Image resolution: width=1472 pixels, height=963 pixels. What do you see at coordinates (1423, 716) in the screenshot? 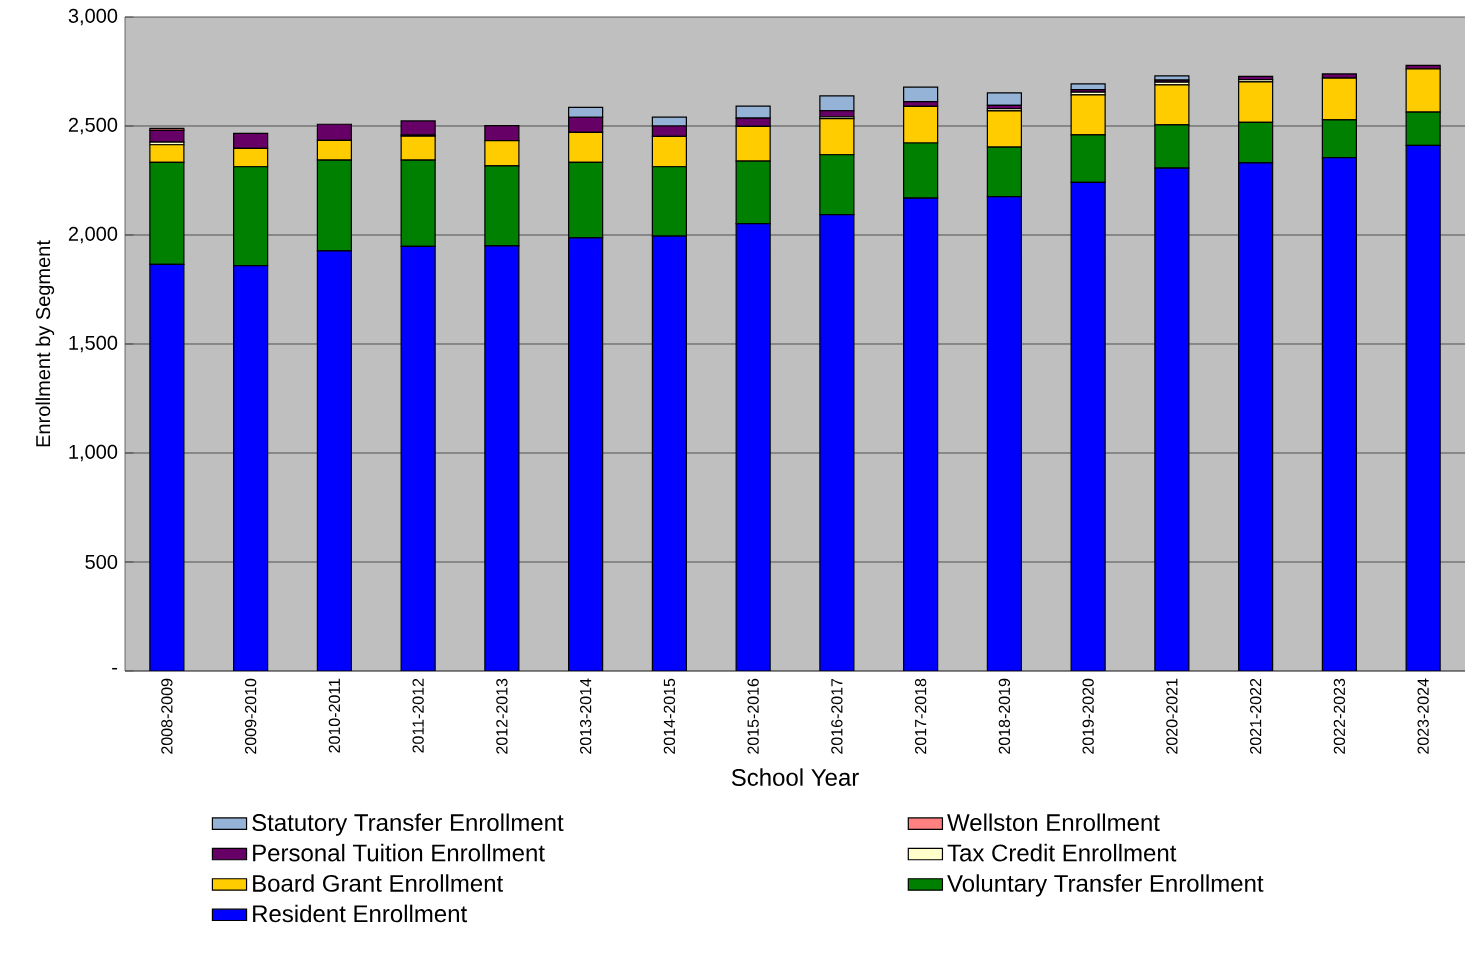
I see `x-tick-label: 2023-2024` at bounding box center [1423, 716].